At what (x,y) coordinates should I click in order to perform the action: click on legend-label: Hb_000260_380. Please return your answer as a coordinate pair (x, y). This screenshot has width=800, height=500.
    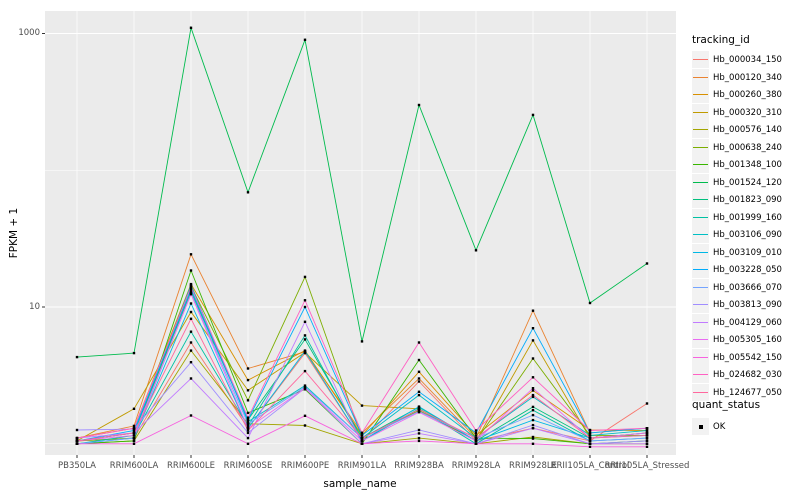
    Looking at the image, I should click on (747, 95).